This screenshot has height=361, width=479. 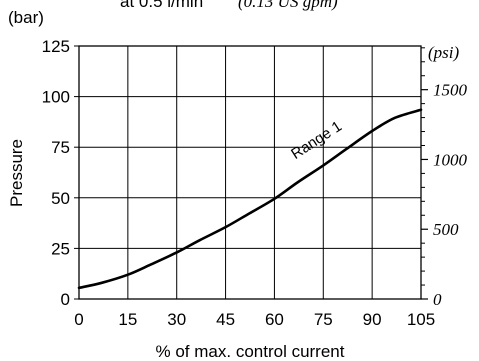 What do you see at coordinates (60, 147) in the screenshot?
I see `y-tick-label: 75` at bounding box center [60, 147].